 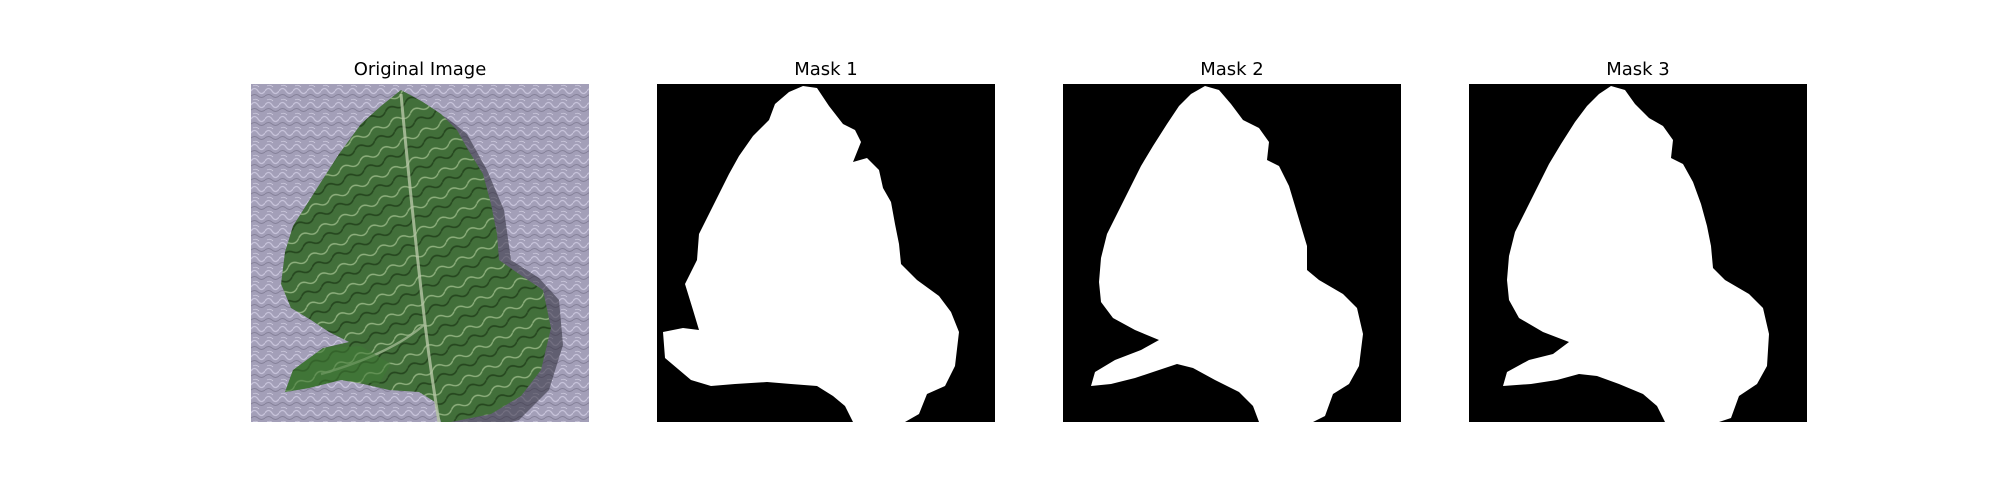 I want to click on mask-2-image, so click(x=1232, y=253).